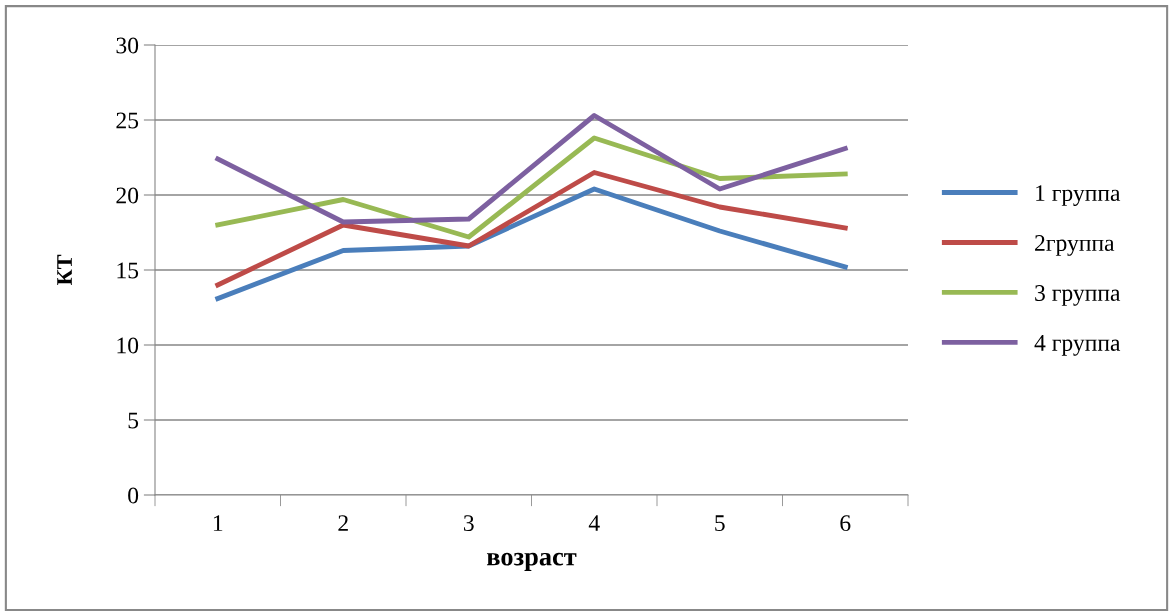  I want to click on legend-label: 4 группа, so click(1077, 345).